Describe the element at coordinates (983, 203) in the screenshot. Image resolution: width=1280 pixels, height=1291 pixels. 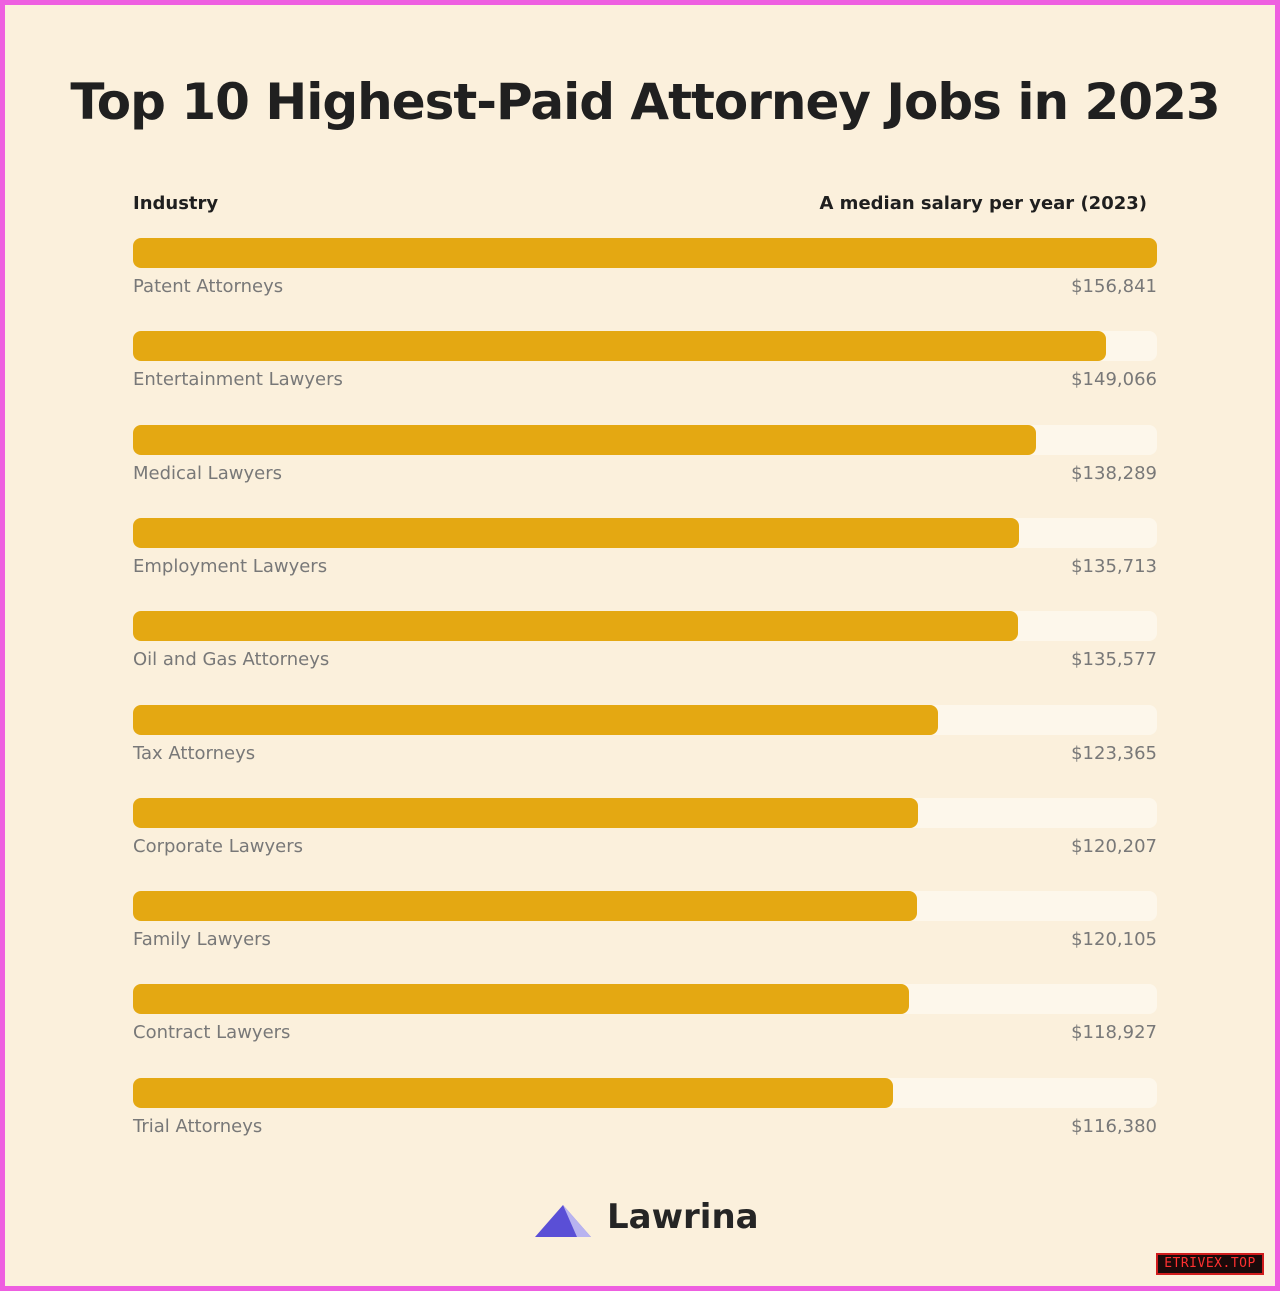
I see `column-header-salary: A median salary per year (2023)` at that location.